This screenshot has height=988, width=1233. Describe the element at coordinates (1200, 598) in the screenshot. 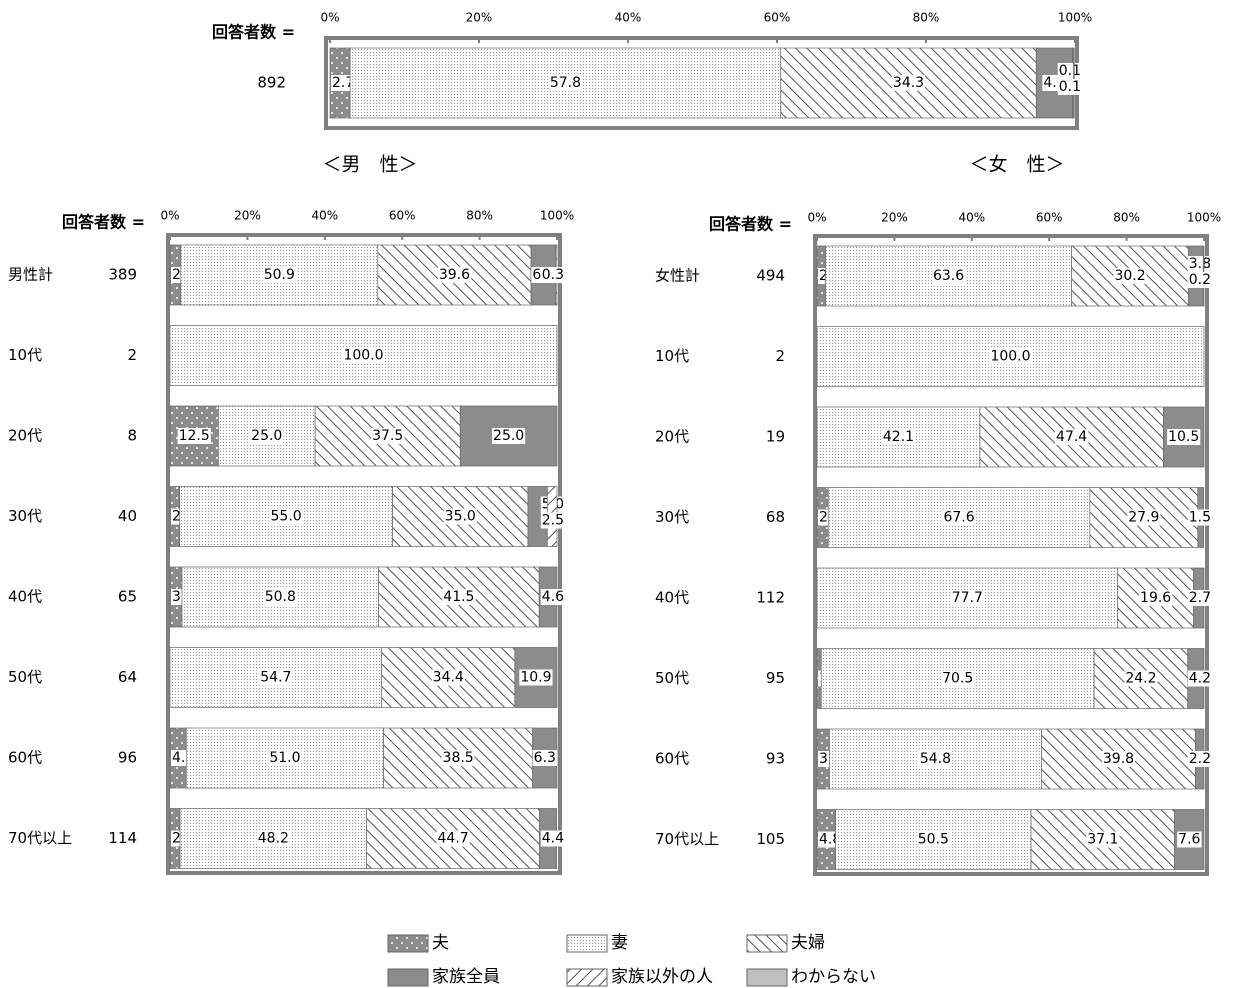

I see `value-label: 2.7` at that location.